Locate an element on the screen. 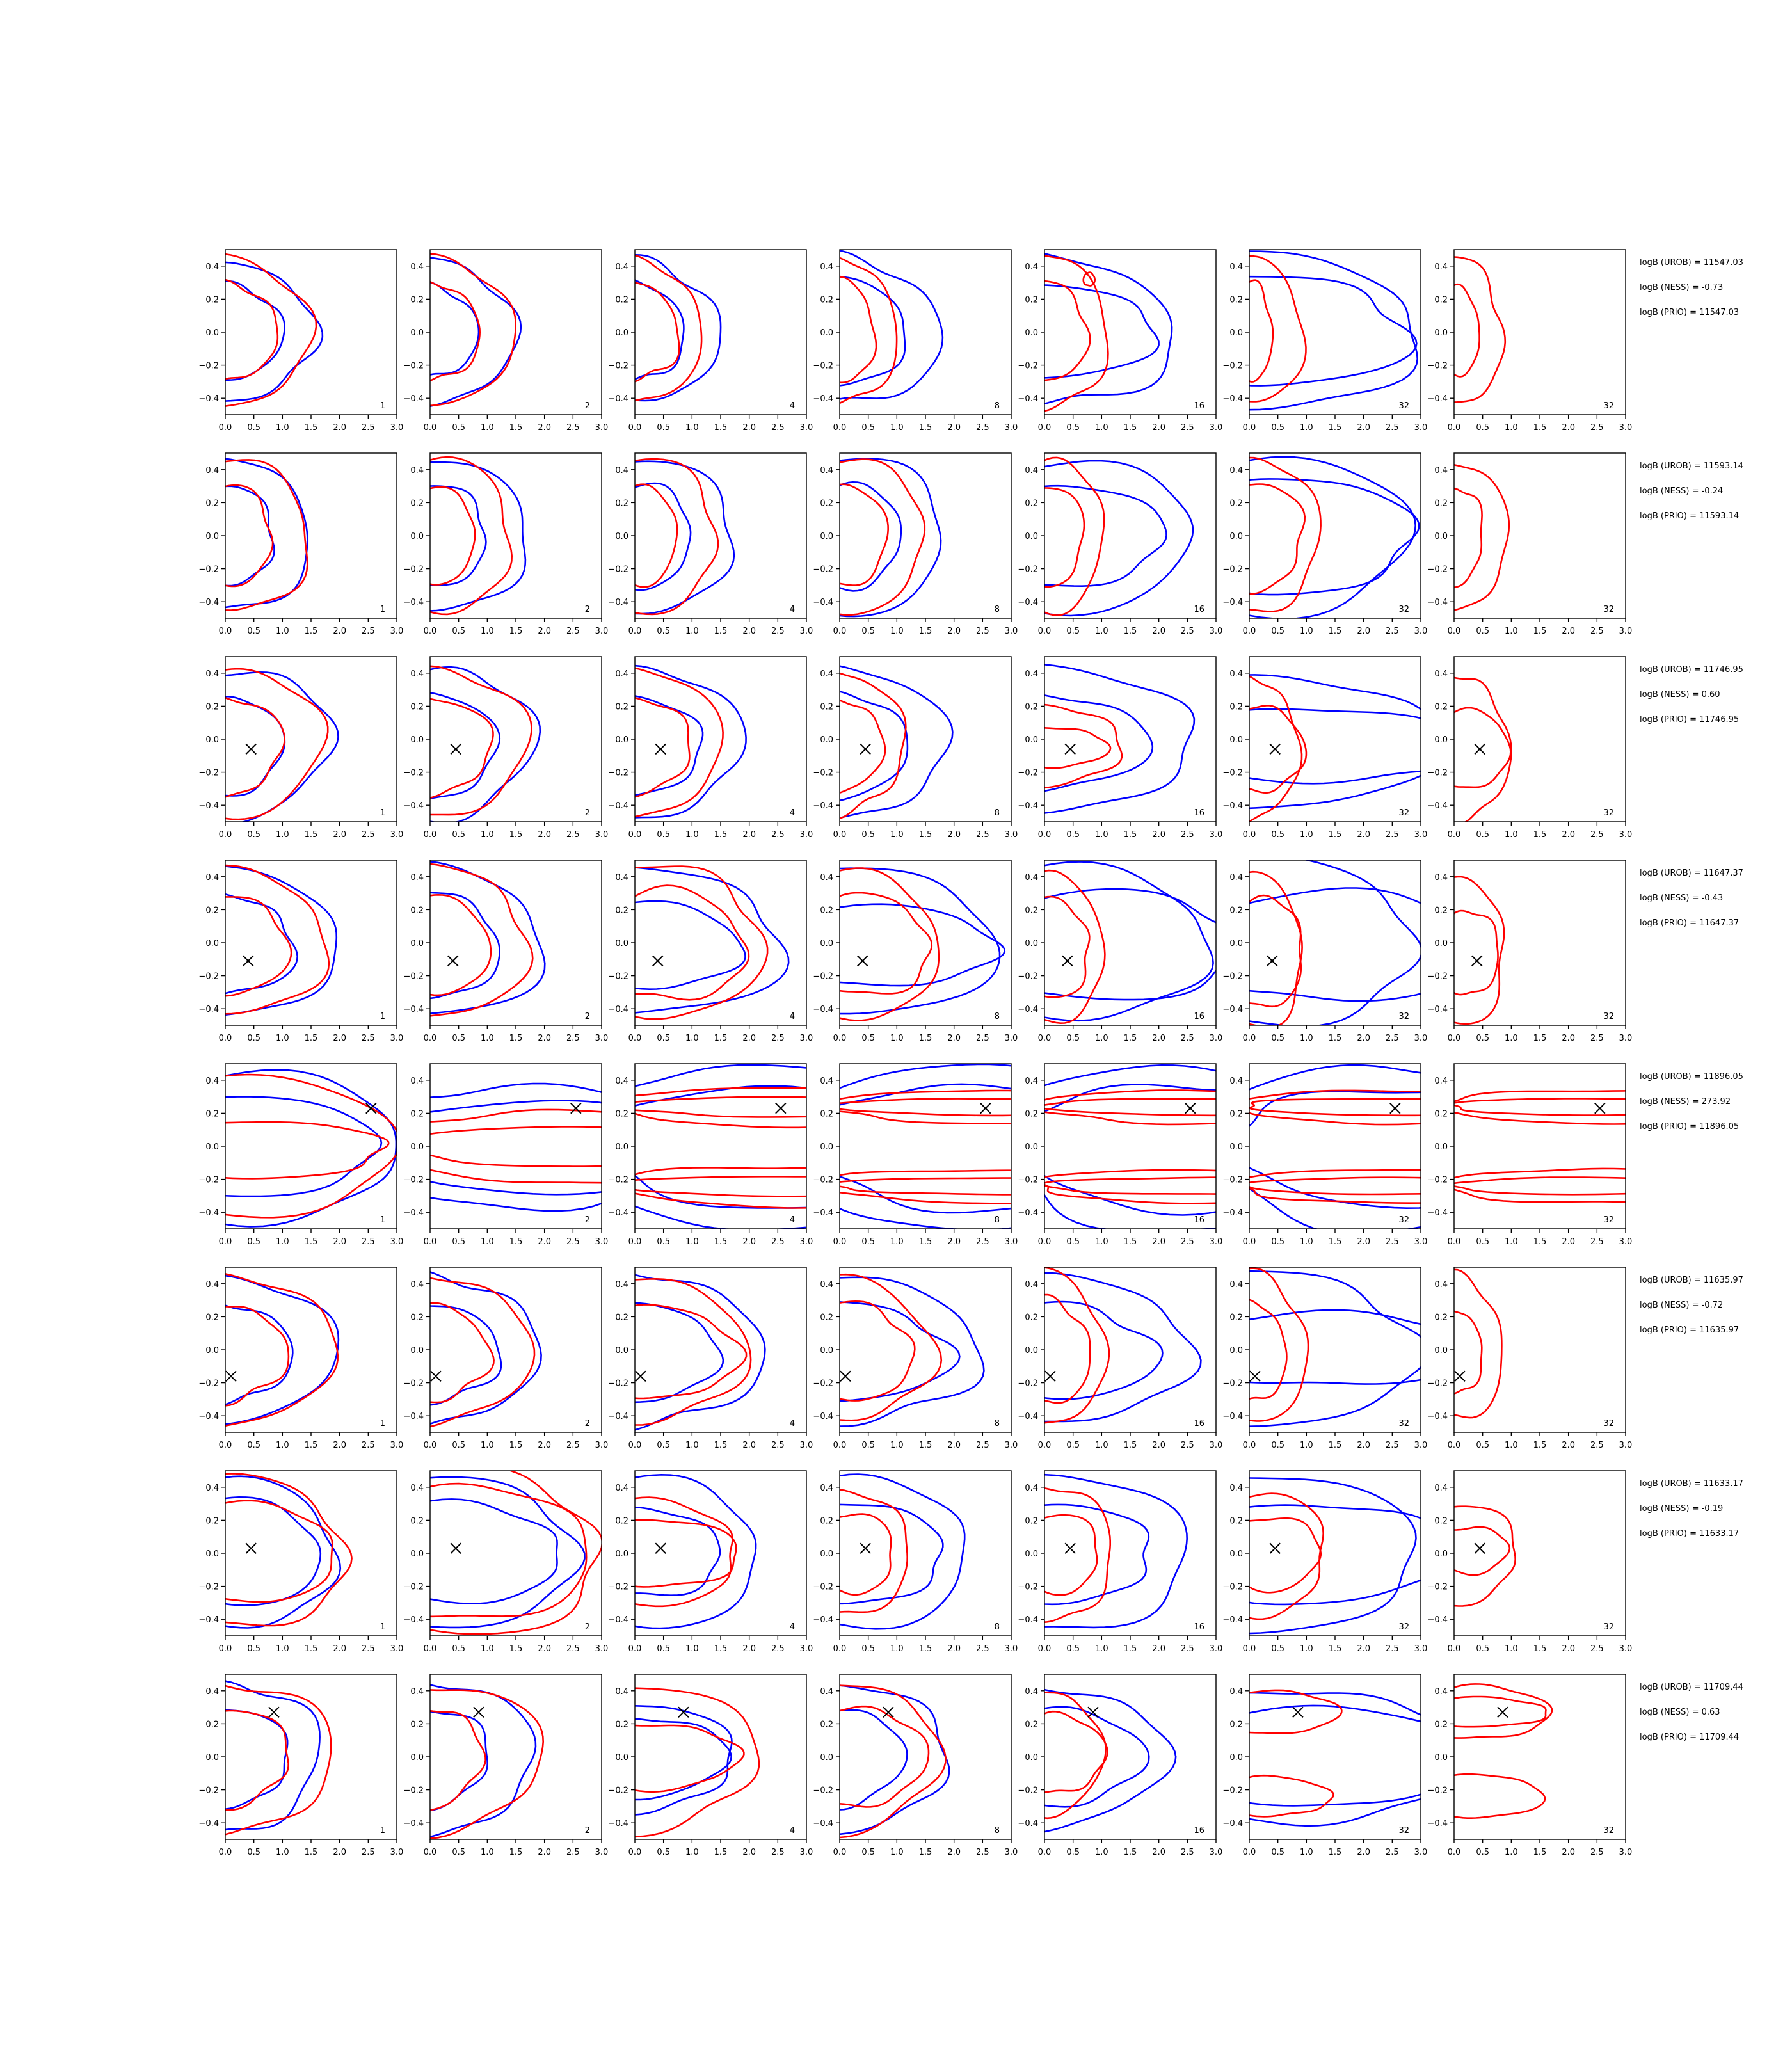 The width and height of the screenshot is (1792, 2048). panel-r4-c5: 0.0 0.5 1.0 1.5 2.0 2.5 3.0 0.4 0.2 0.0 −0.2 −0.4 16 is located at coordinates (1120, 951).